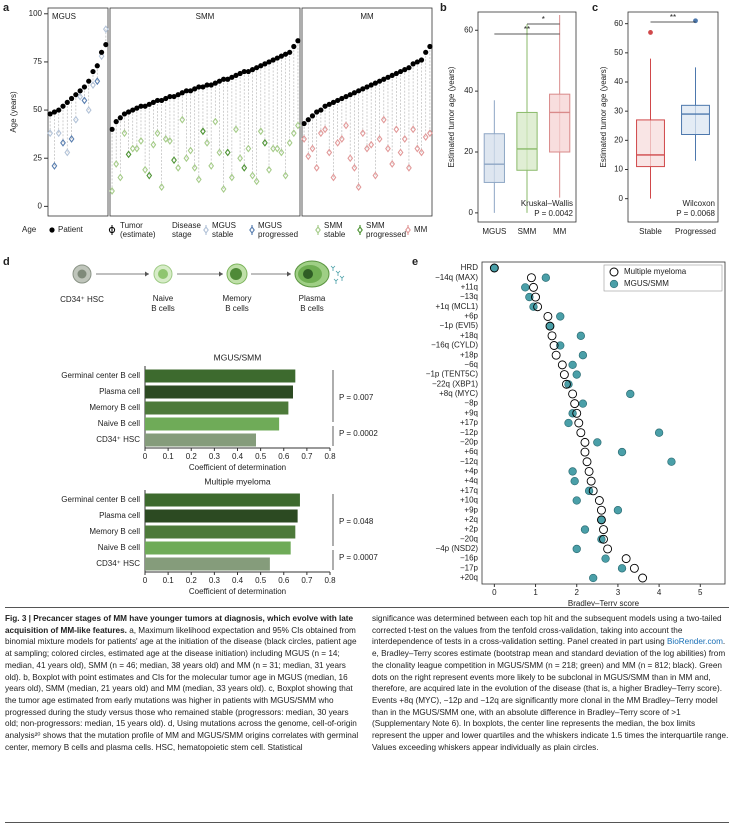 The width and height of the screenshot is (734, 826). What do you see at coordinates (694, 642) in the screenshot?
I see `link: BioRender.com` at bounding box center [694, 642].